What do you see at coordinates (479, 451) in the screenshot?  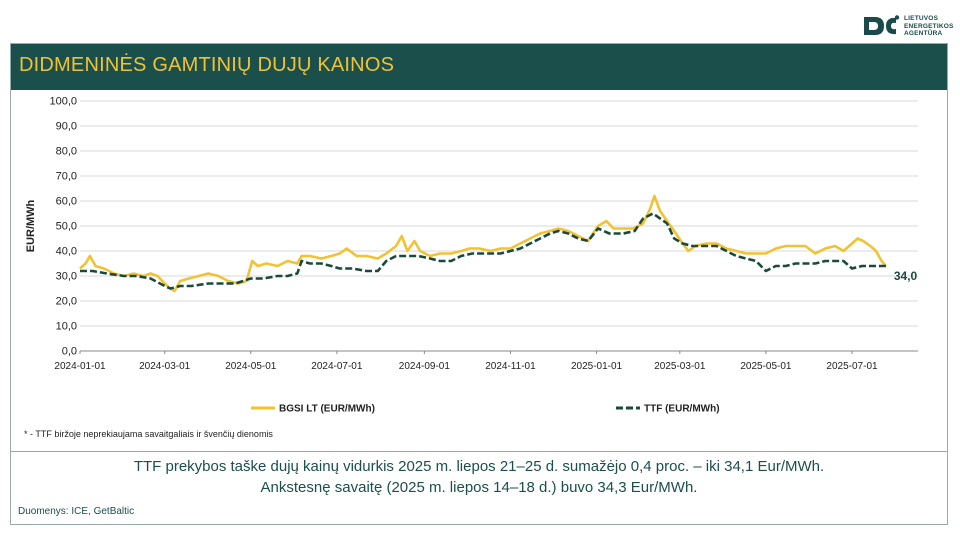 I see `divider` at bounding box center [479, 451].